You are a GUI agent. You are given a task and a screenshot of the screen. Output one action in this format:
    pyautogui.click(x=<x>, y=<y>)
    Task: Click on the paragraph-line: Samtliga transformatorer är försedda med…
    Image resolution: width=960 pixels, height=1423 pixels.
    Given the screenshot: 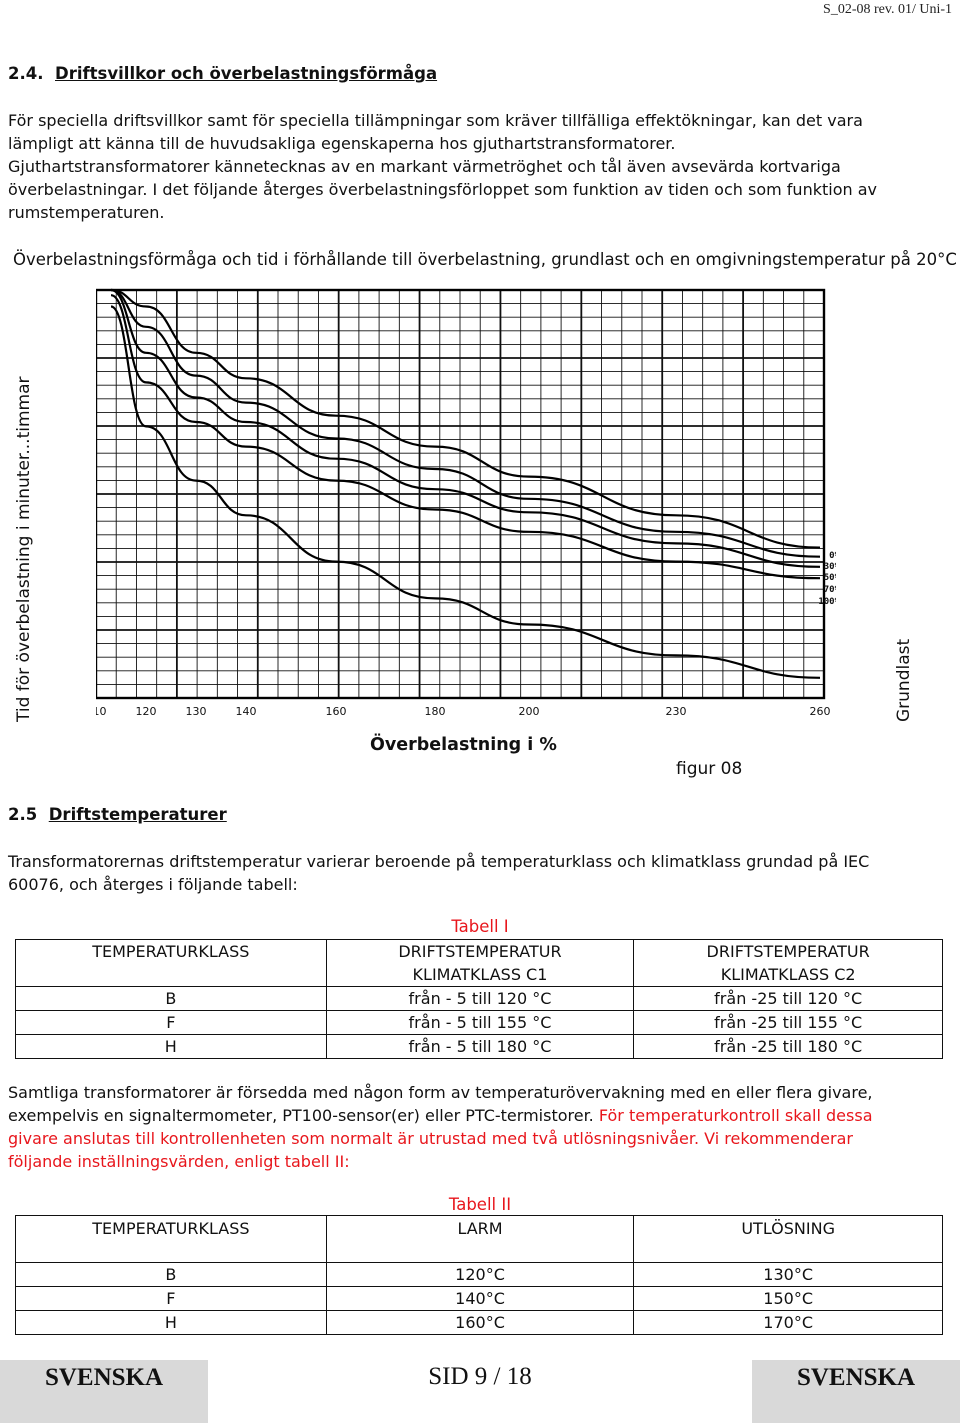 What is the action you would take?
    pyautogui.click(x=440, y=1092)
    